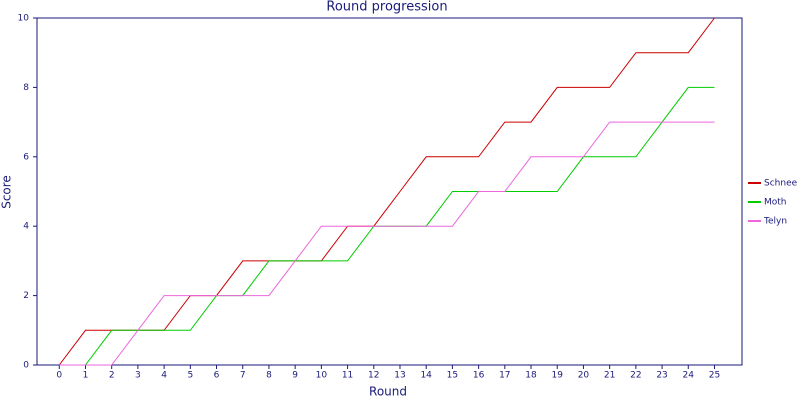  Describe the element at coordinates (781, 184) in the screenshot. I see `legend-label: Schnee` at that location.